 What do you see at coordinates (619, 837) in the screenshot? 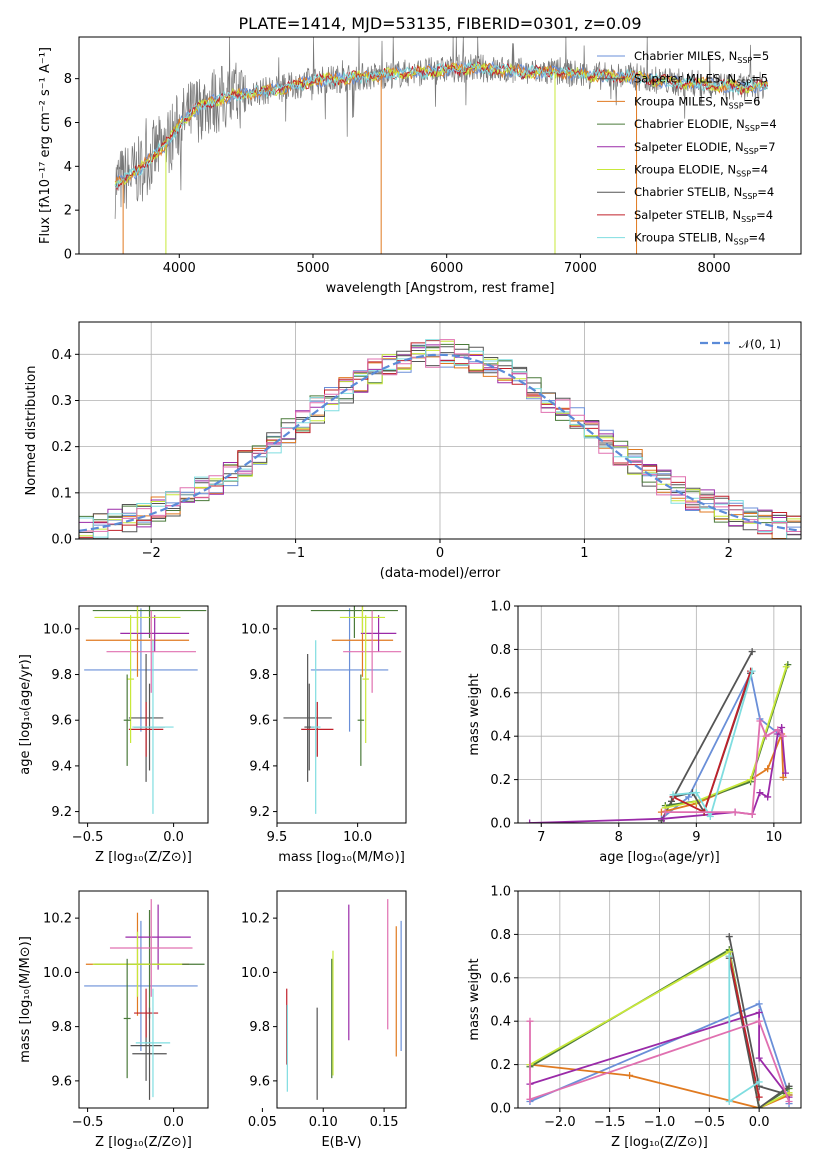
I see `mass_weight_vs_age-xtick-label: 8` at bounding box center [619, 837].